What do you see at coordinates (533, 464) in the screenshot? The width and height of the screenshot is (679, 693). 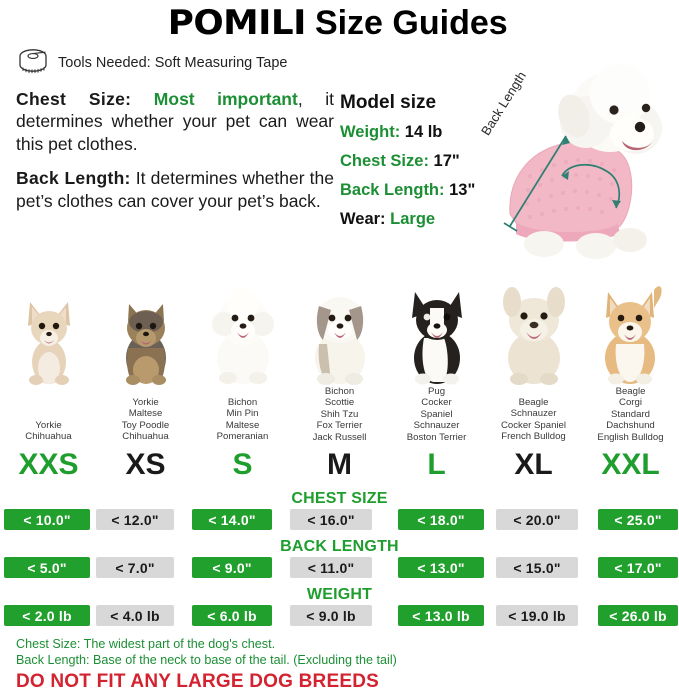 I see `size-label-xl: XL` at bounding box center [533, 464].